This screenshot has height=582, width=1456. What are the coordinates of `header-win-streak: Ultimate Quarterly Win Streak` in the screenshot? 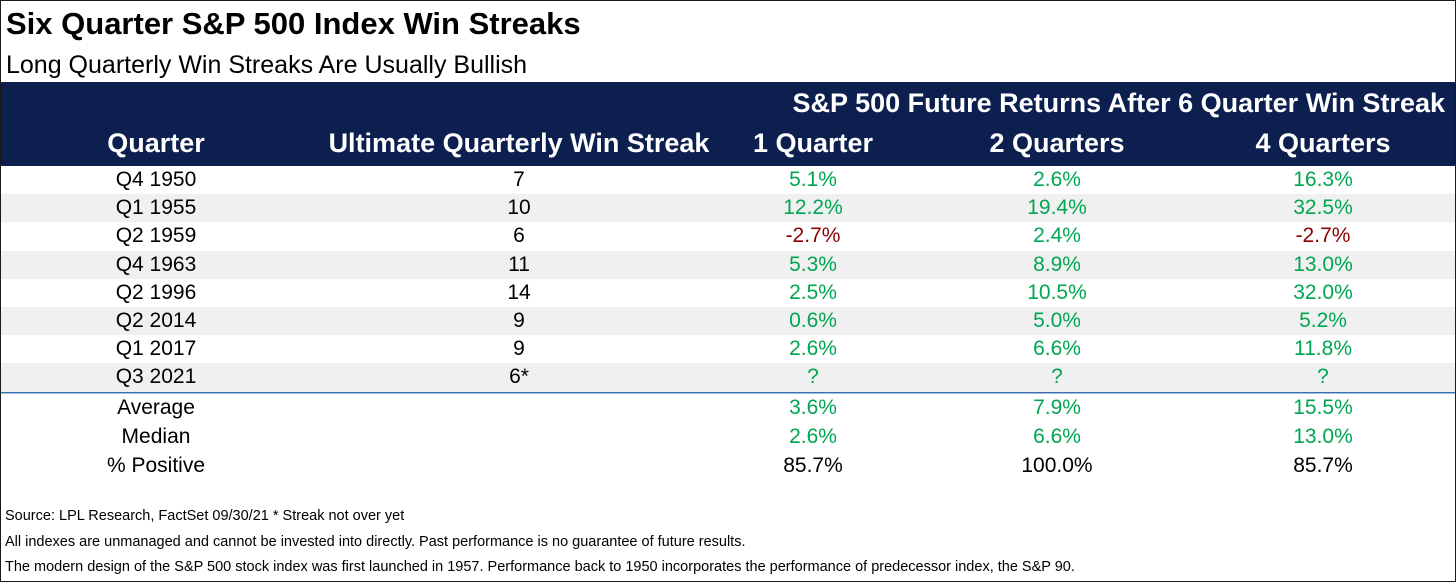 It's located at (519, 143).